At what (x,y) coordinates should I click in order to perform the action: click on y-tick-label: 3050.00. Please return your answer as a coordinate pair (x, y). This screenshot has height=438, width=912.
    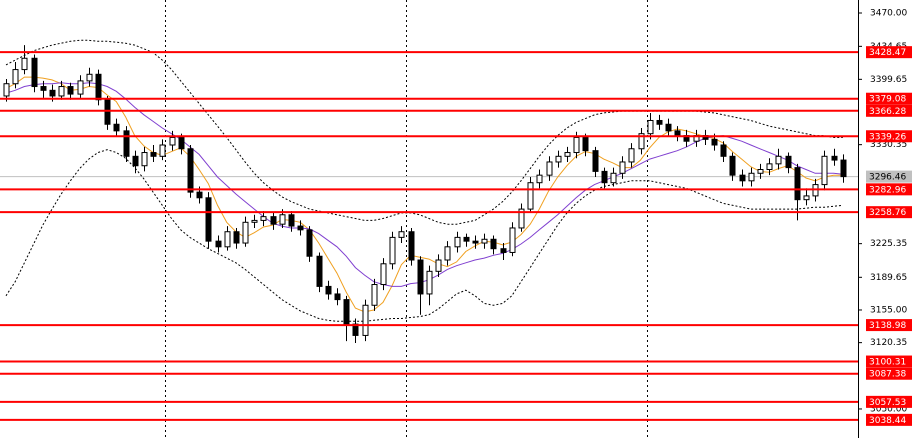
    Looking at the image, I should click on (888, 409).